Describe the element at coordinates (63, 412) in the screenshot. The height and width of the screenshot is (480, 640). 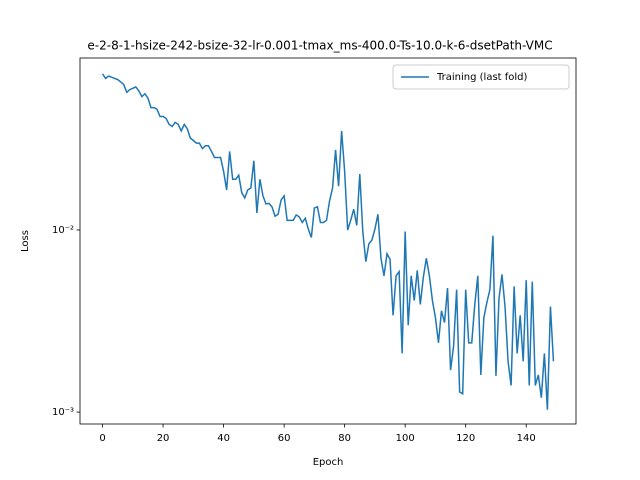
I see `y-tick-label: 10⁻³` at that location.